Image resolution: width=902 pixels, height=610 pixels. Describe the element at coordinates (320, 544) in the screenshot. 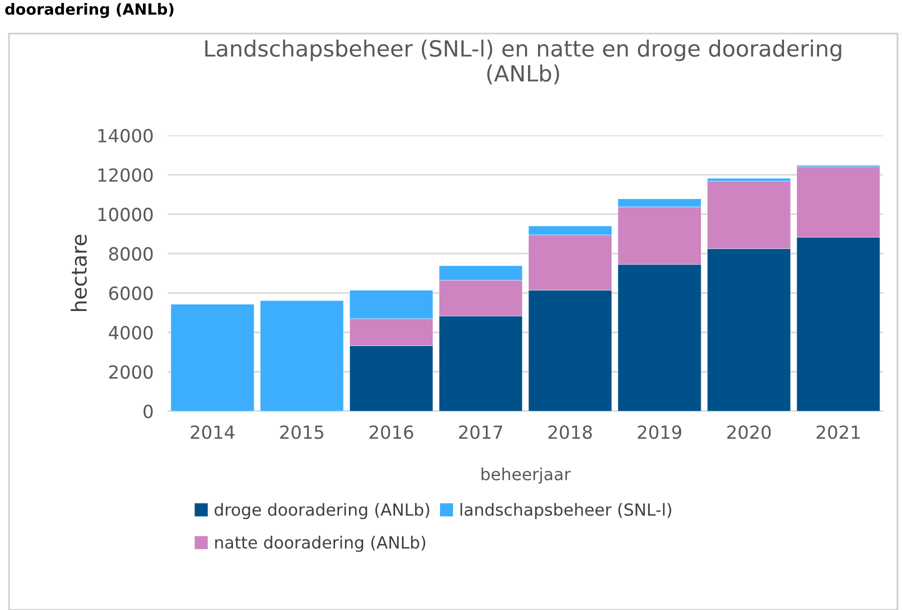

I see `legend-label: natte dooradering (ANLb)` at that location.